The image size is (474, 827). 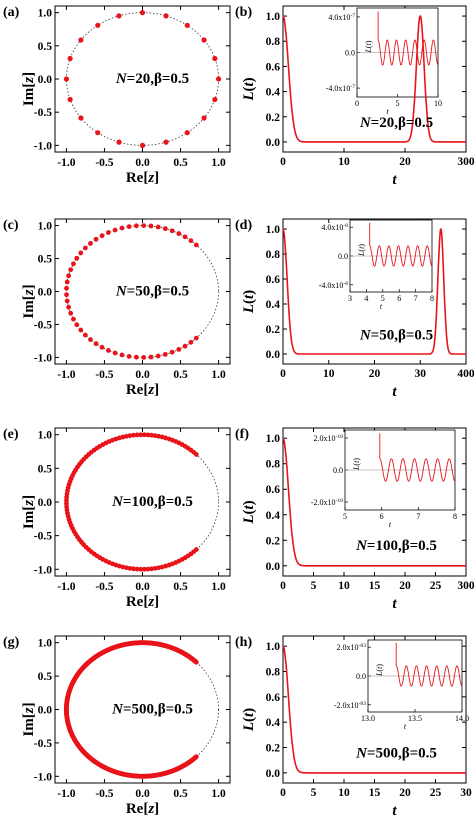 What do you see at coordinates (421, 374) in the screenshot?
I see `x-tick-label-d: 30` at bounding box center [421, 374].